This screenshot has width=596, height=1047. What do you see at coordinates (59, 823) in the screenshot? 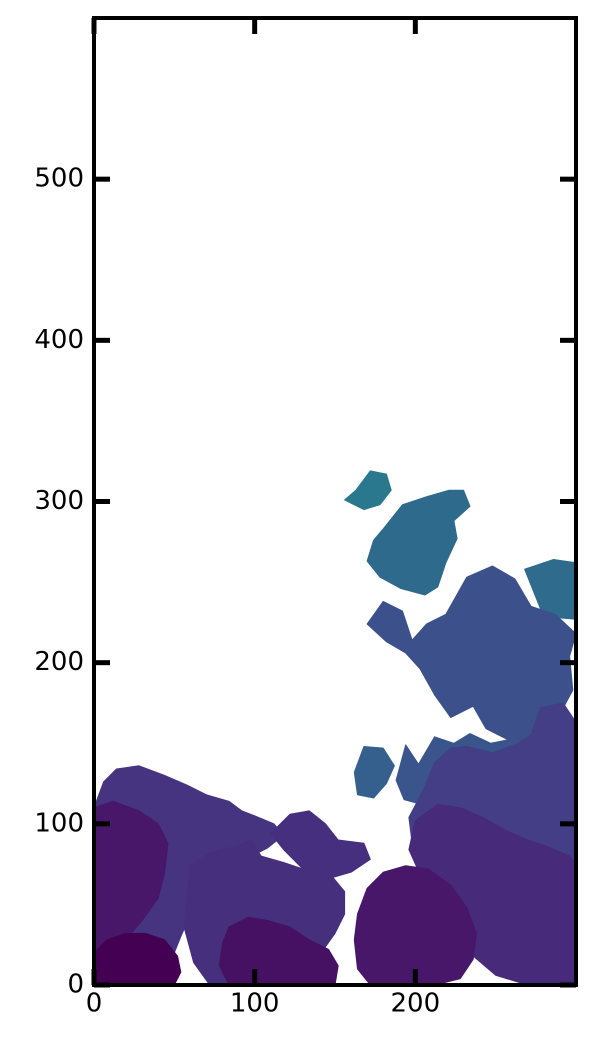
I see `y-tick-label-100: 100` at bounding box center [59, 823].